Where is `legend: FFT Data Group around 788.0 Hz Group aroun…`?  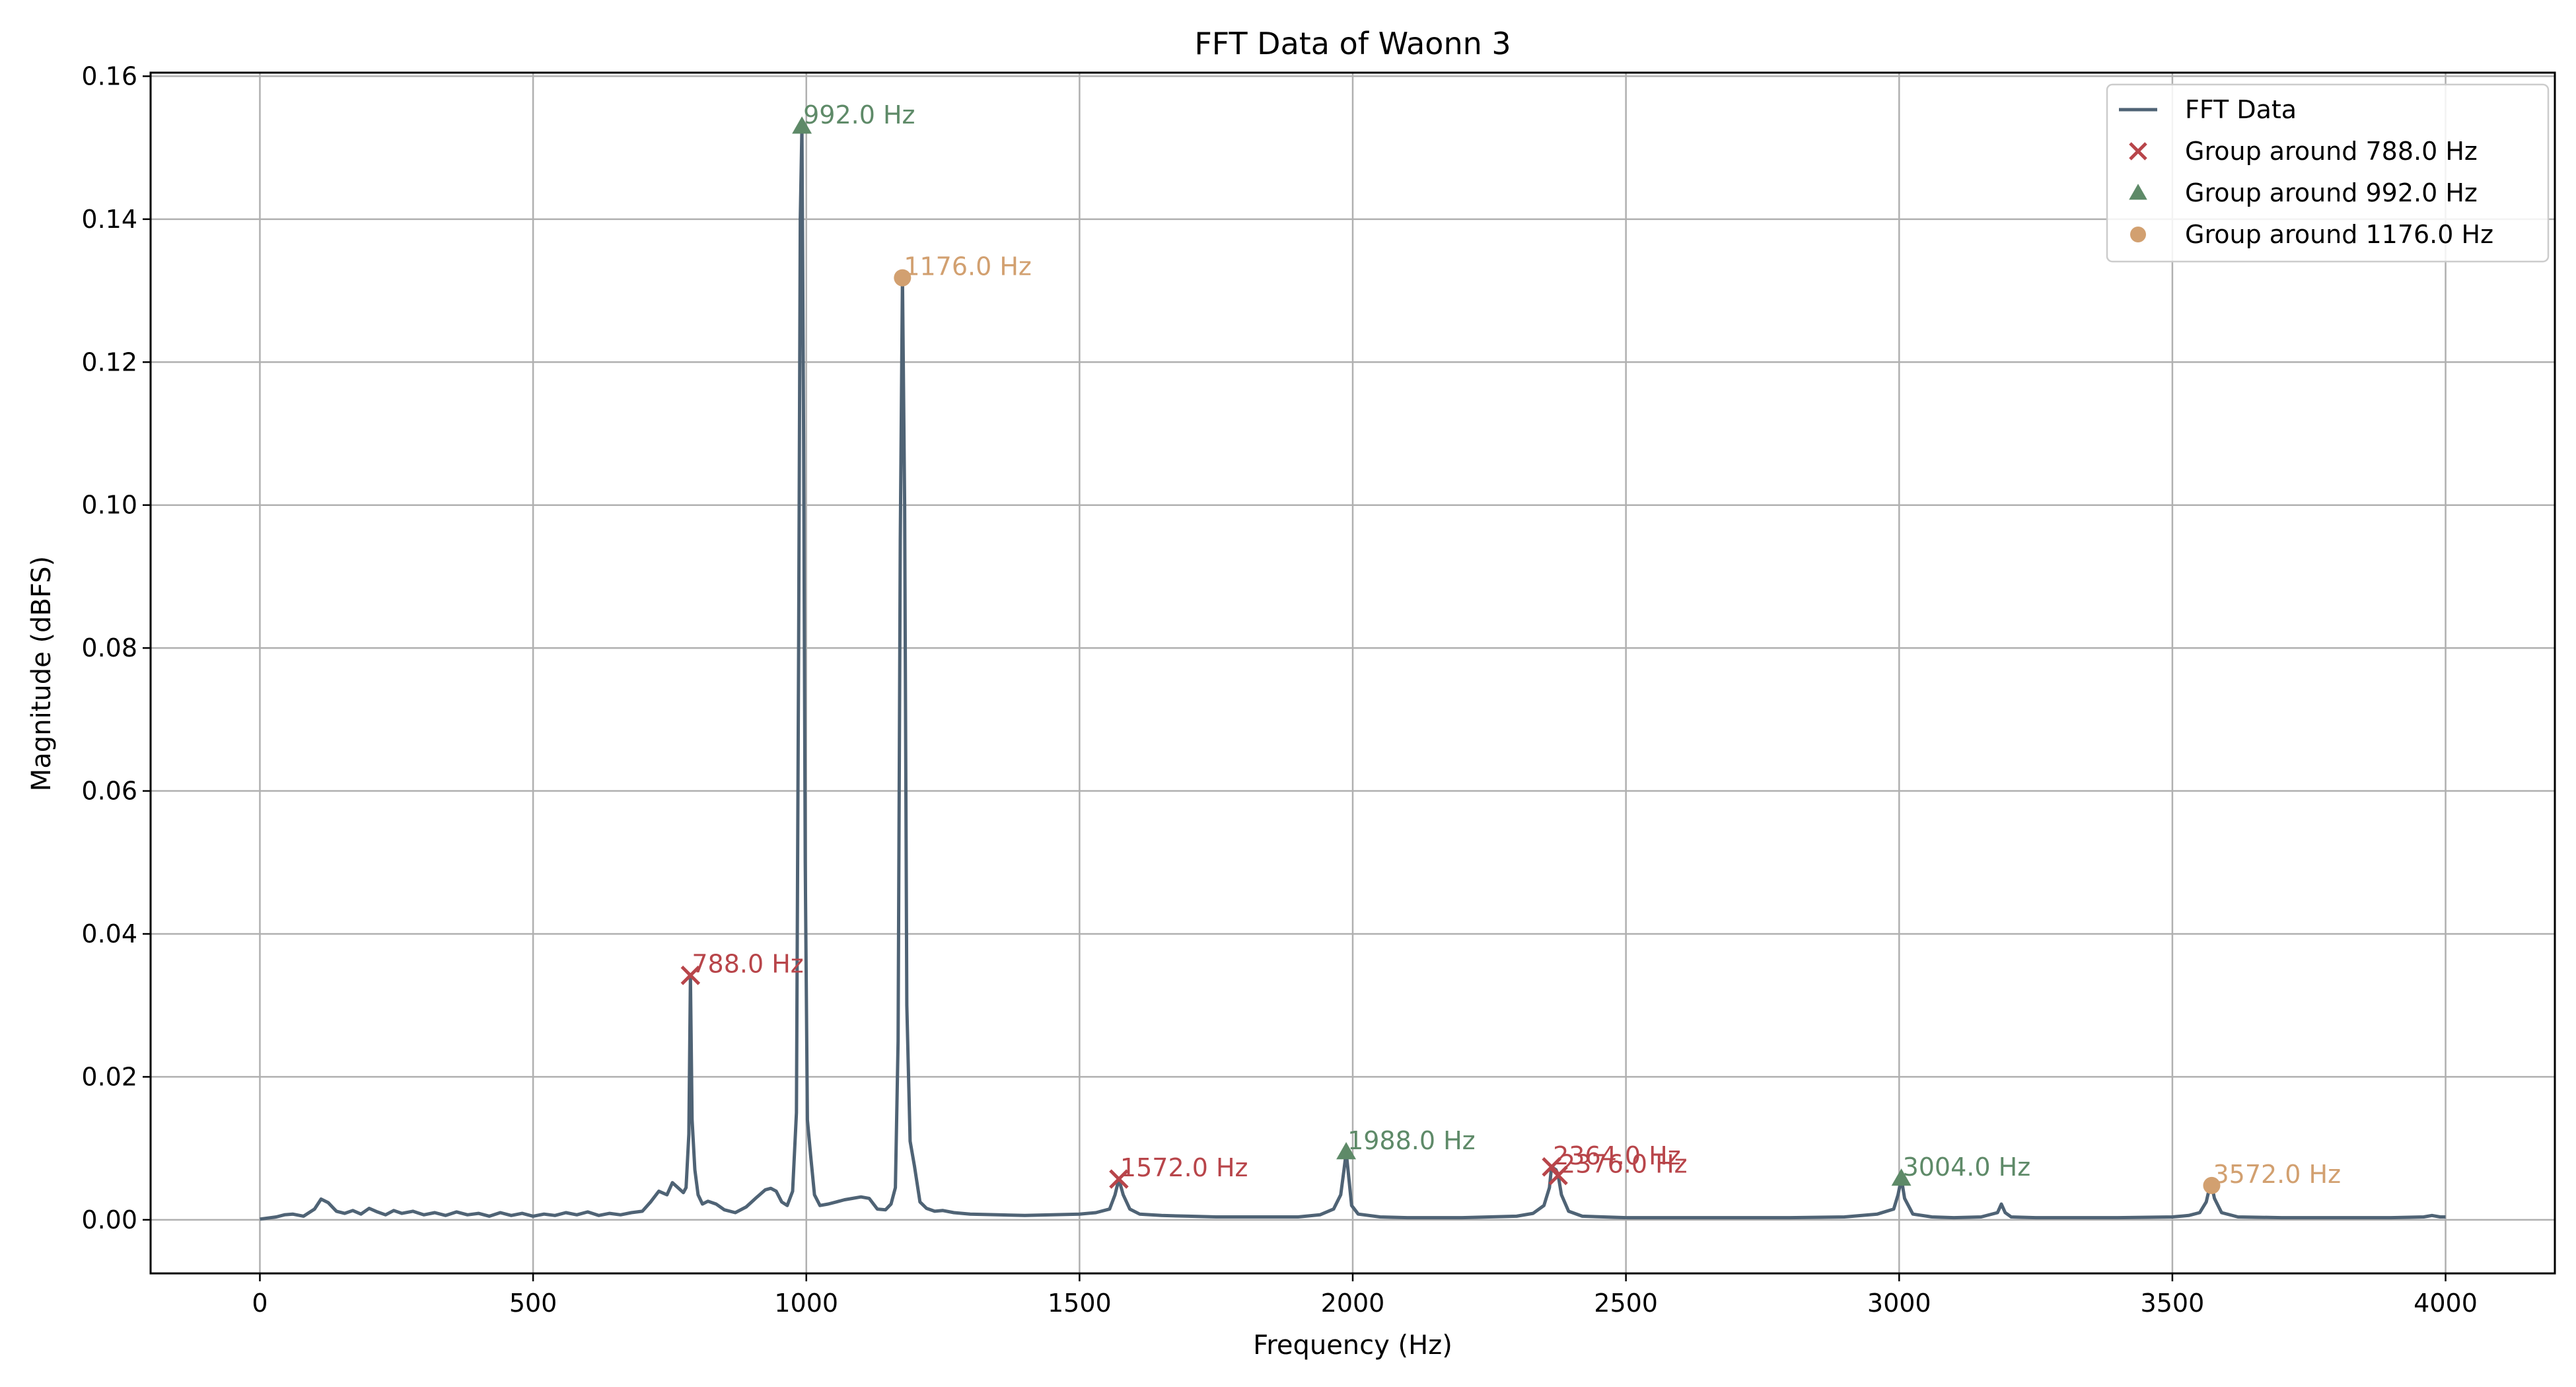 legend: FFT Data Group around 788.0 Hz Group aroun… is located at coordinates (2328, 173).